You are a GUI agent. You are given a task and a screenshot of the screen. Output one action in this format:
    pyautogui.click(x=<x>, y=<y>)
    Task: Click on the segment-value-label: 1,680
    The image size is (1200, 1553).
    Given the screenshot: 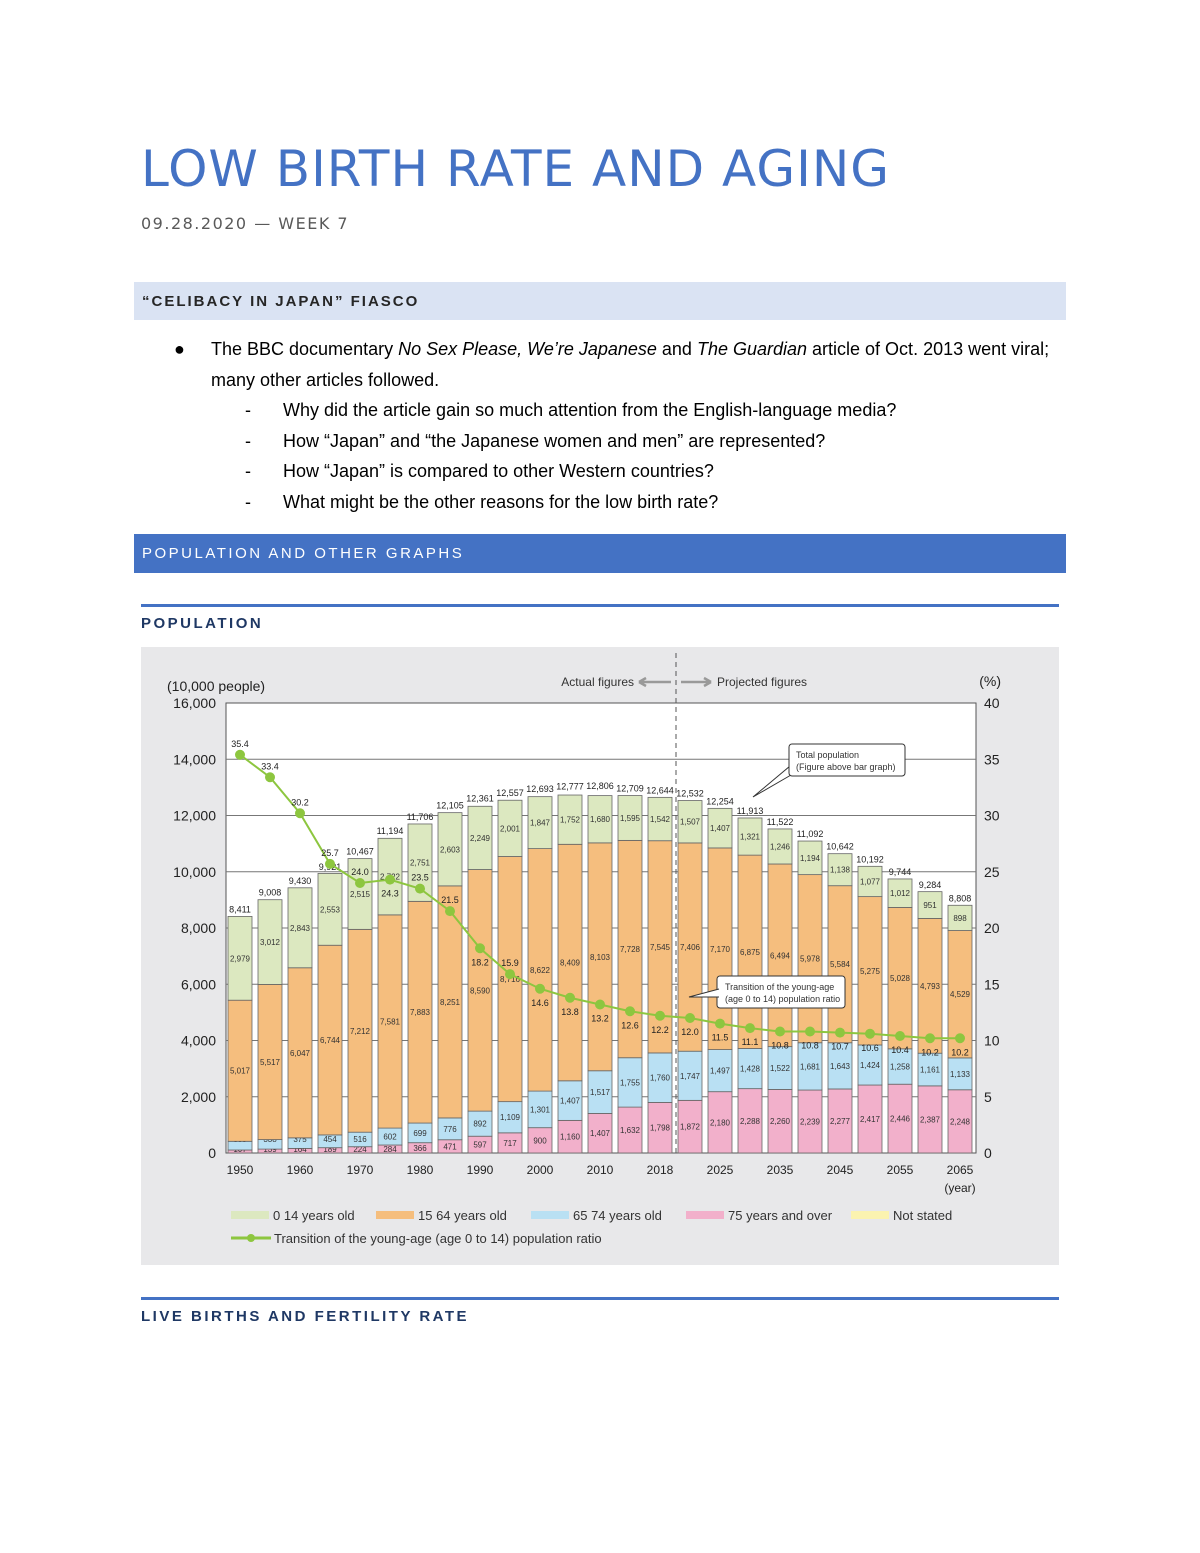 What is the action you would take?
    pyautogui.click(x=600, y=819)
    